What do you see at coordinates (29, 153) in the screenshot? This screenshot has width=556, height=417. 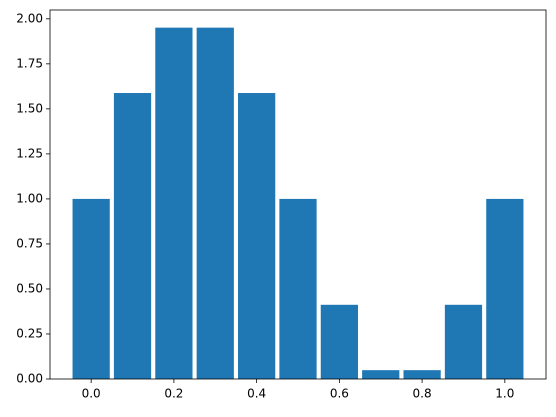 I see `y-tick-label: 1.25` at bounding box center [29, 153].